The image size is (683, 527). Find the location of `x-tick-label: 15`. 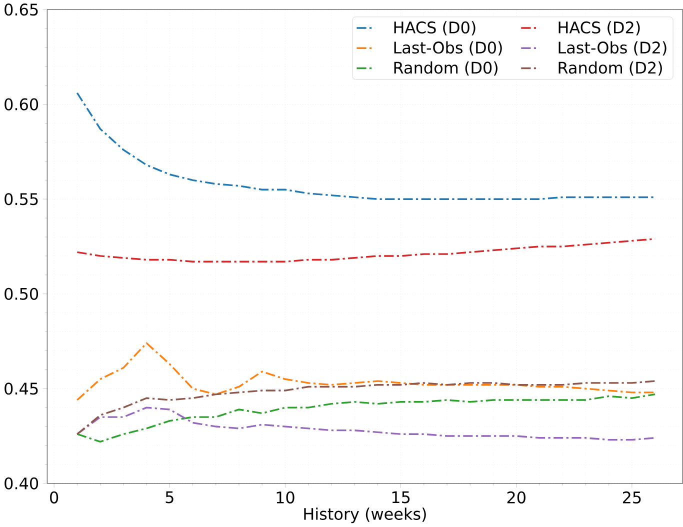

x-tick-label: 15 is located at coordinates (401, 498).